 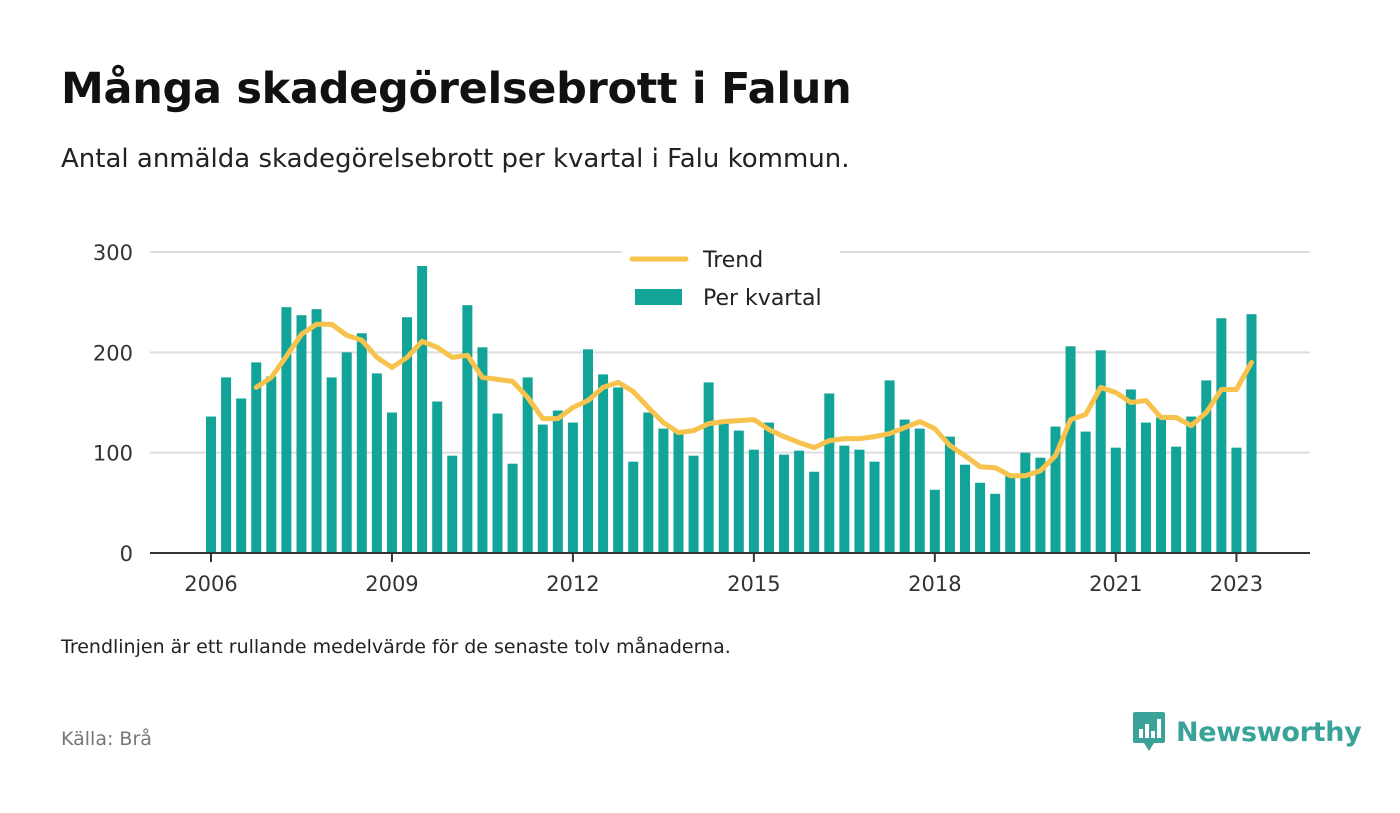 What do you see at coordinates (934, 584) in the screenshot?
I see `x-tick-label: 2018` at bounding box center [934, 584].